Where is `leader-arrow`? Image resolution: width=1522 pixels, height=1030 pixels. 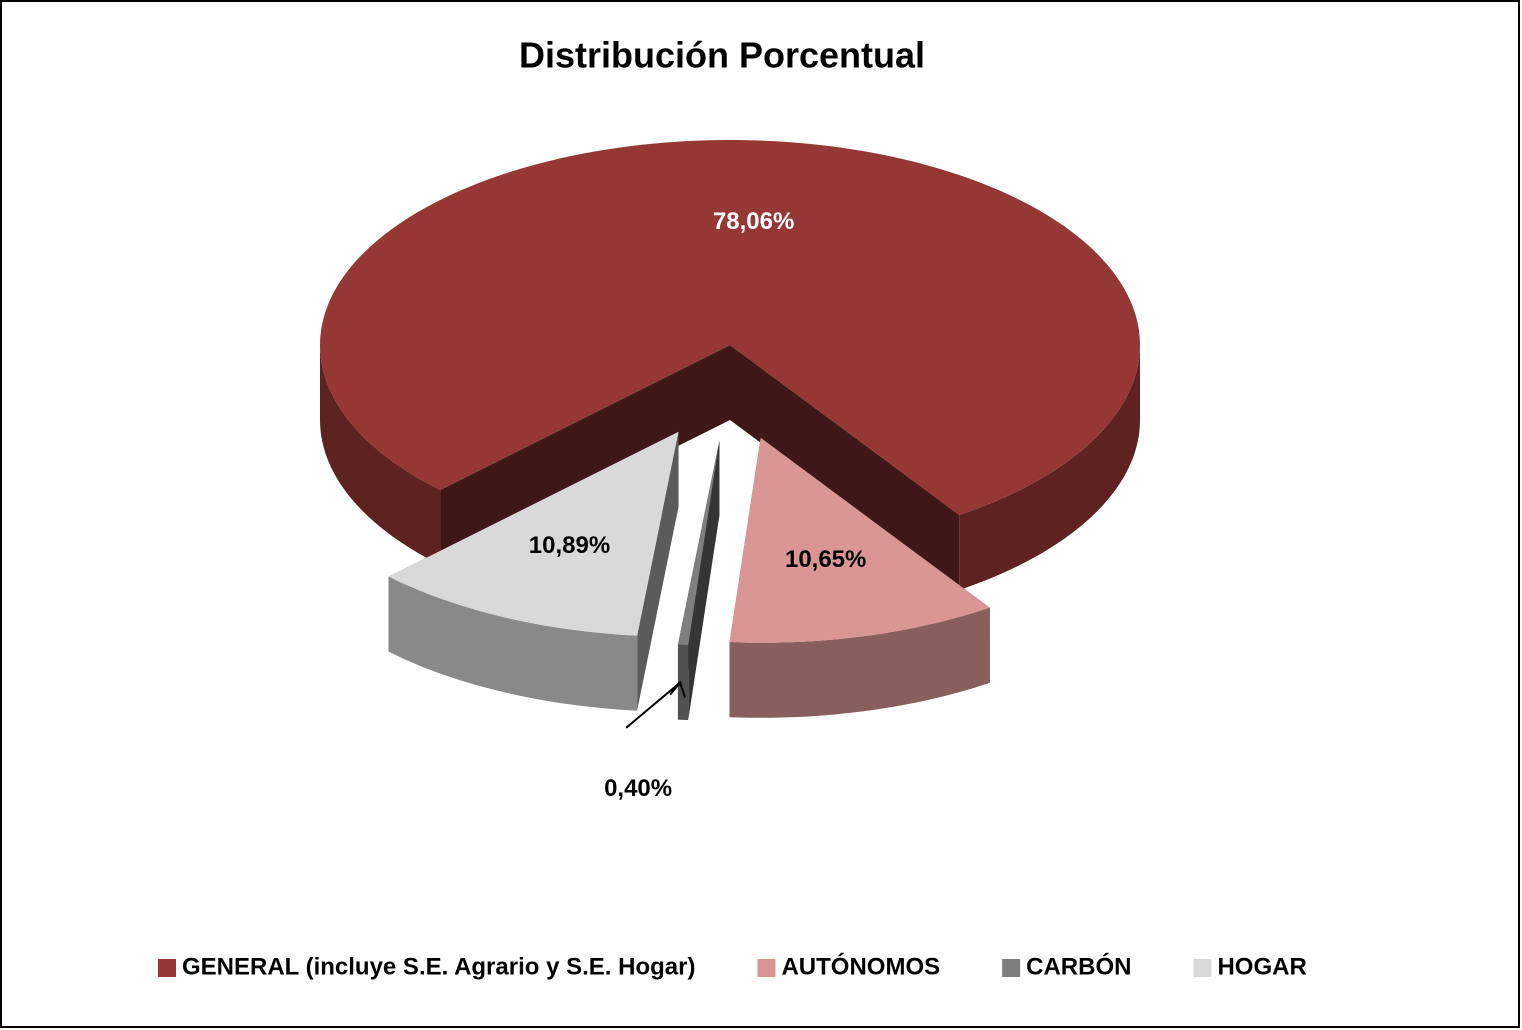 leader-arrow is located at coordinates (678, 689).